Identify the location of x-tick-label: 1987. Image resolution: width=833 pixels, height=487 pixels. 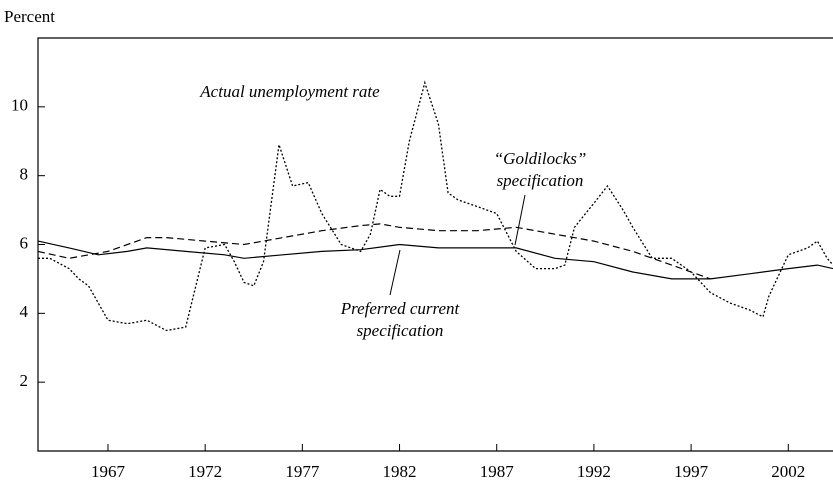
(497, 471).